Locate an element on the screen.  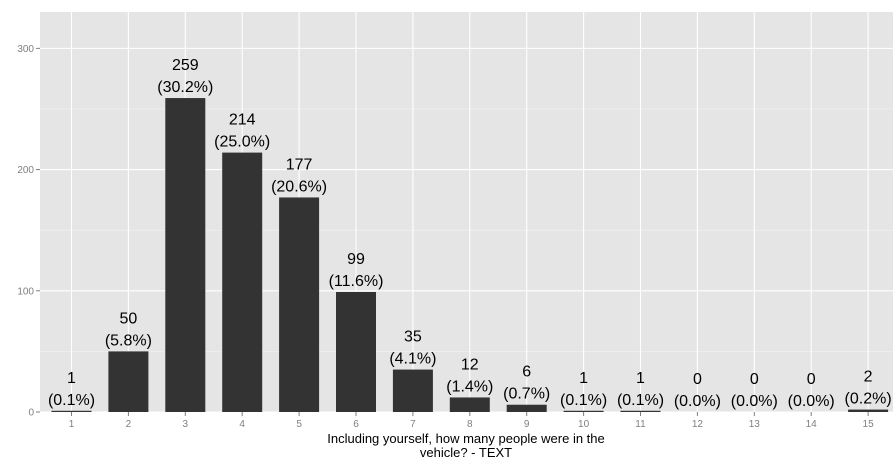
x-tick-label: 3 is located at coordinates (186, 424).